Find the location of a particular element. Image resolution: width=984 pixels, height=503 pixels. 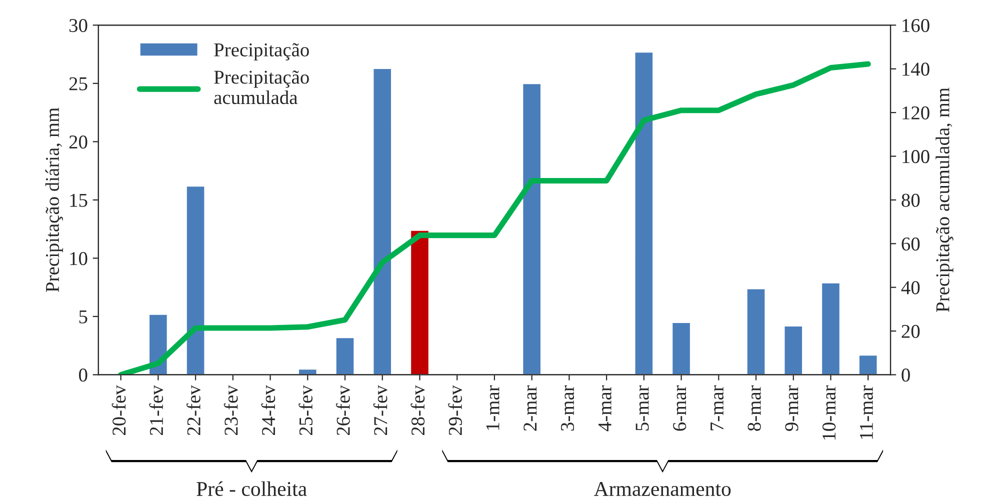

x-tick-label: 24-fev is located at coordinates (268, 410).